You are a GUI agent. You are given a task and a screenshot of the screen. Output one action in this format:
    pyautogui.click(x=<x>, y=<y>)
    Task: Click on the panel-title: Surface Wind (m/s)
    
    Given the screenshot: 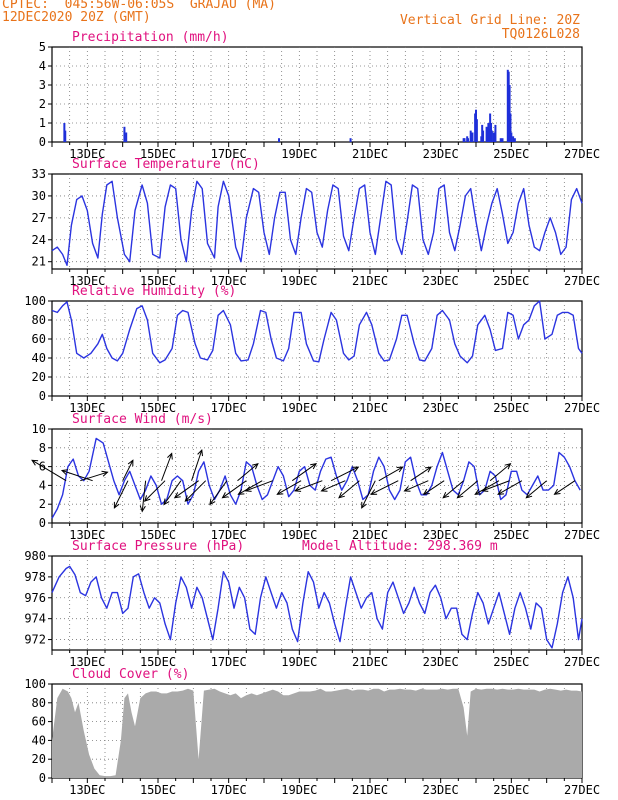 What is the action you would take?
    pyautogui.click(x=142, y=419)
    